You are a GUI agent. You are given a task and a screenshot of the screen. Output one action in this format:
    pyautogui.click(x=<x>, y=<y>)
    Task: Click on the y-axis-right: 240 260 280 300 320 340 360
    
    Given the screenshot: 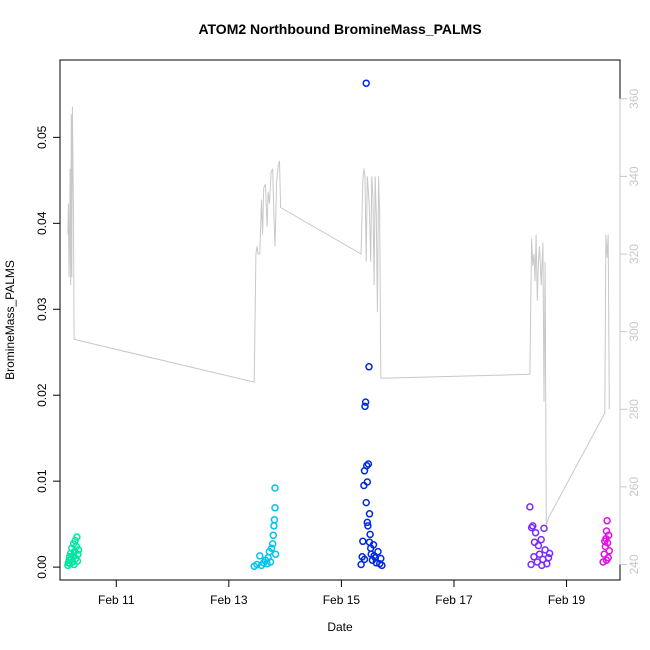 What is the action you would take?
    pyautogui.click(x=630, y=331)
    